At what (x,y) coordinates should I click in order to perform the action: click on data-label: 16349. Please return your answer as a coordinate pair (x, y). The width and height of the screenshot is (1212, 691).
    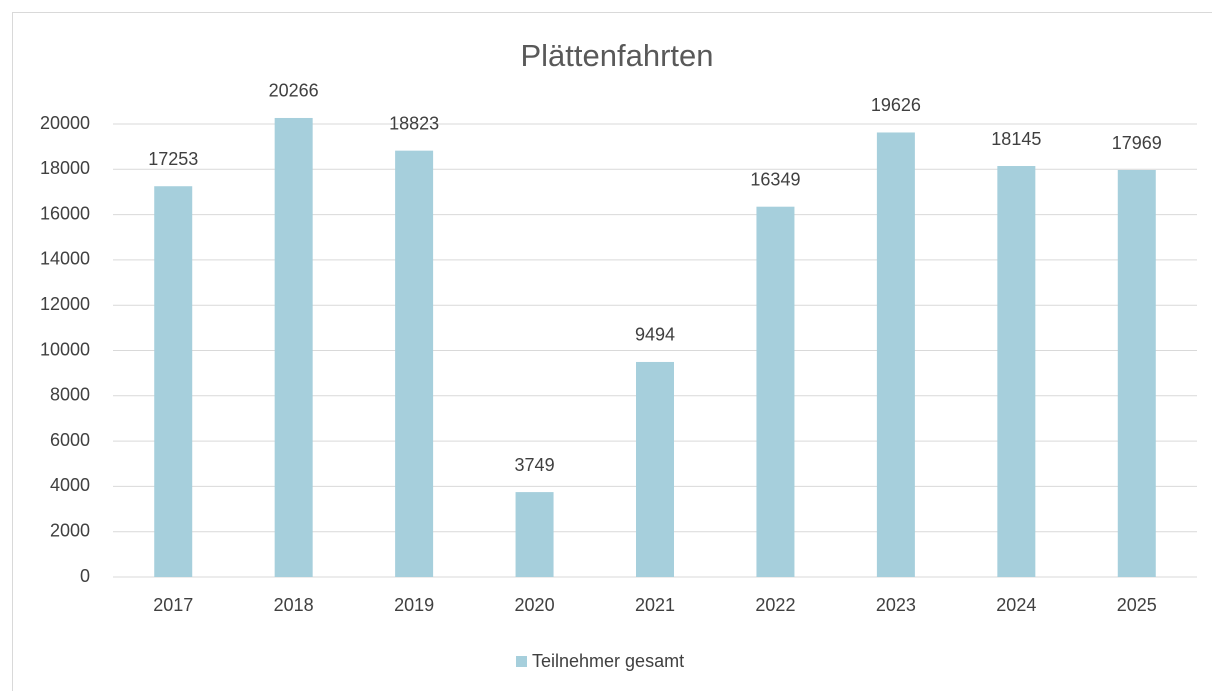
    Looking at the image, I should click on (775, 179).